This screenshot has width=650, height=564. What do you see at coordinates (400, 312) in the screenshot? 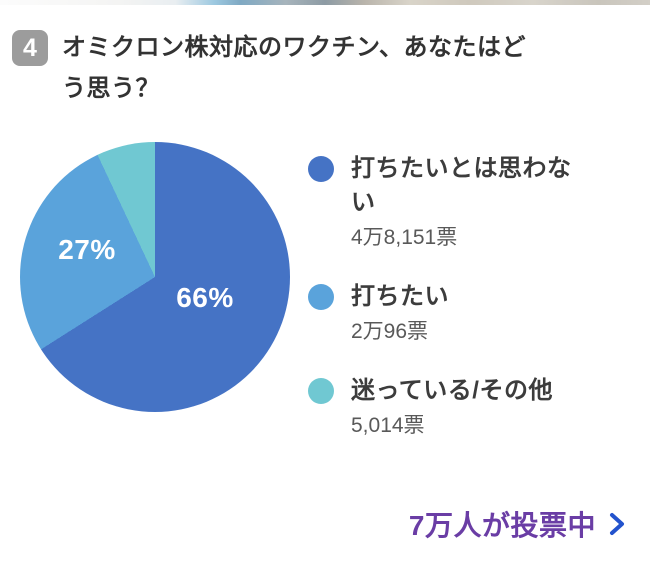
I see `legend-text: 打ちたい 2万96票` at bounding box center [400, 312].